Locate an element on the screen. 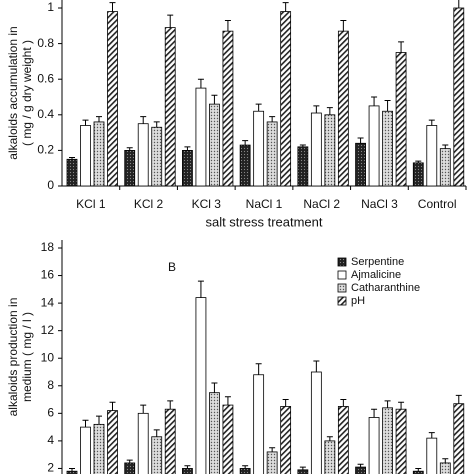  y-axis-label: ( mg / g dry weight ) is located at coordinates (27, 93).